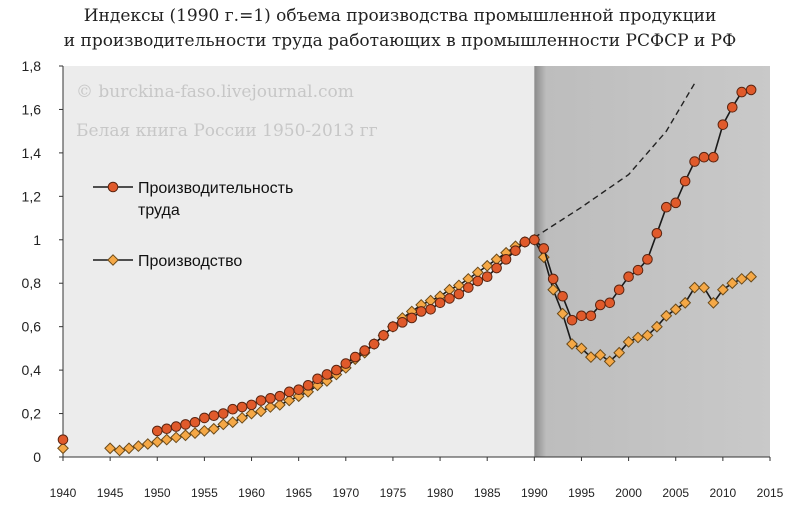 The width and height of the screenshot is (800, 512). What do you see at coordinates (32, 153) in the screenshot?
I see `y-tick-label: 1,4` at bounding box center [32, 153].